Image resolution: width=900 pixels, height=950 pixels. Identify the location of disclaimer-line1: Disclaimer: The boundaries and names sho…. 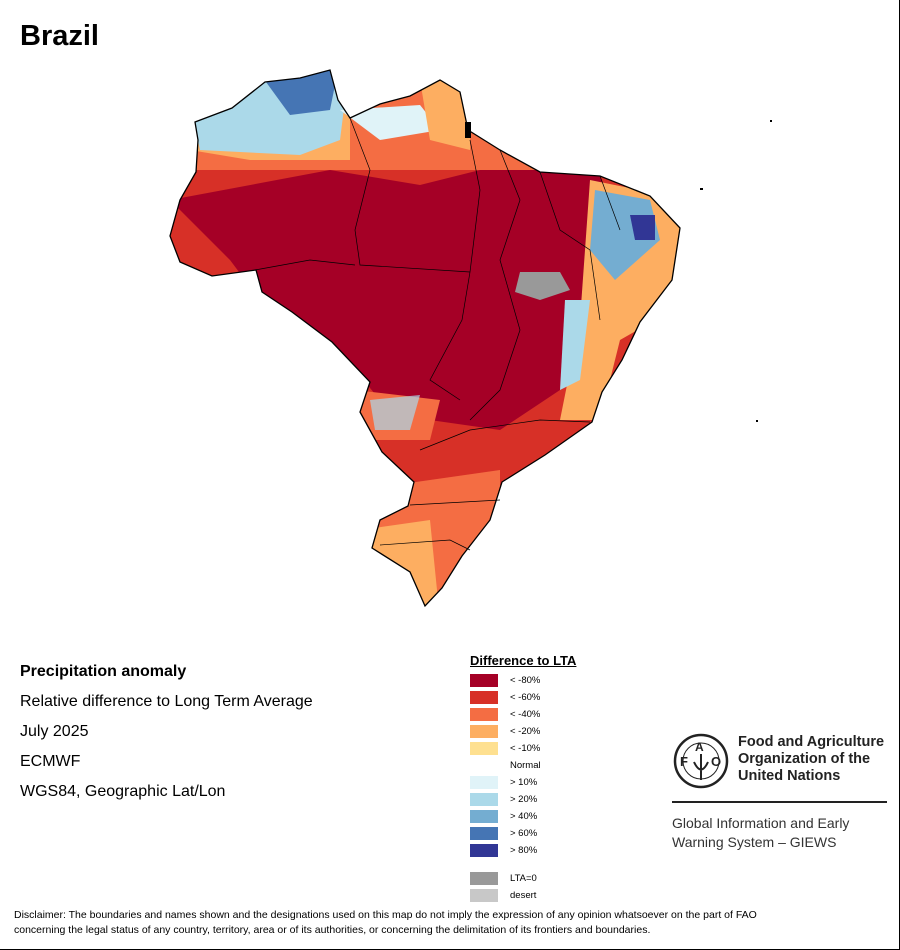
(385, 915).